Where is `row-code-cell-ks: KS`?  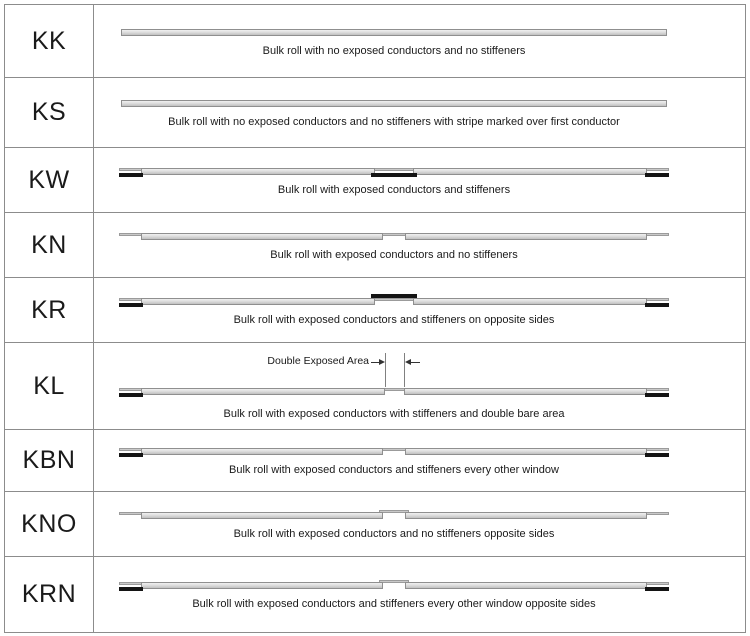 row-code-cell-ks: KS is located at coordinates (49, 113).